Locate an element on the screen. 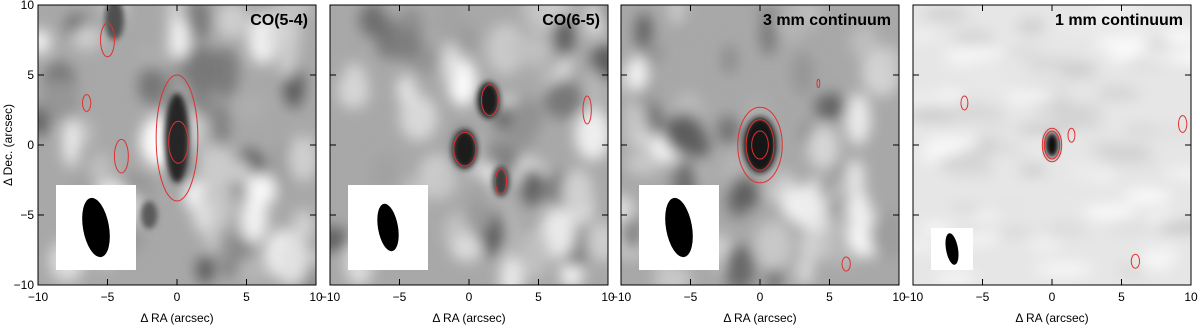 This screenshot has width=1200, height=330. panel-title: CO(5-4) is located at coordinates (279, 20).